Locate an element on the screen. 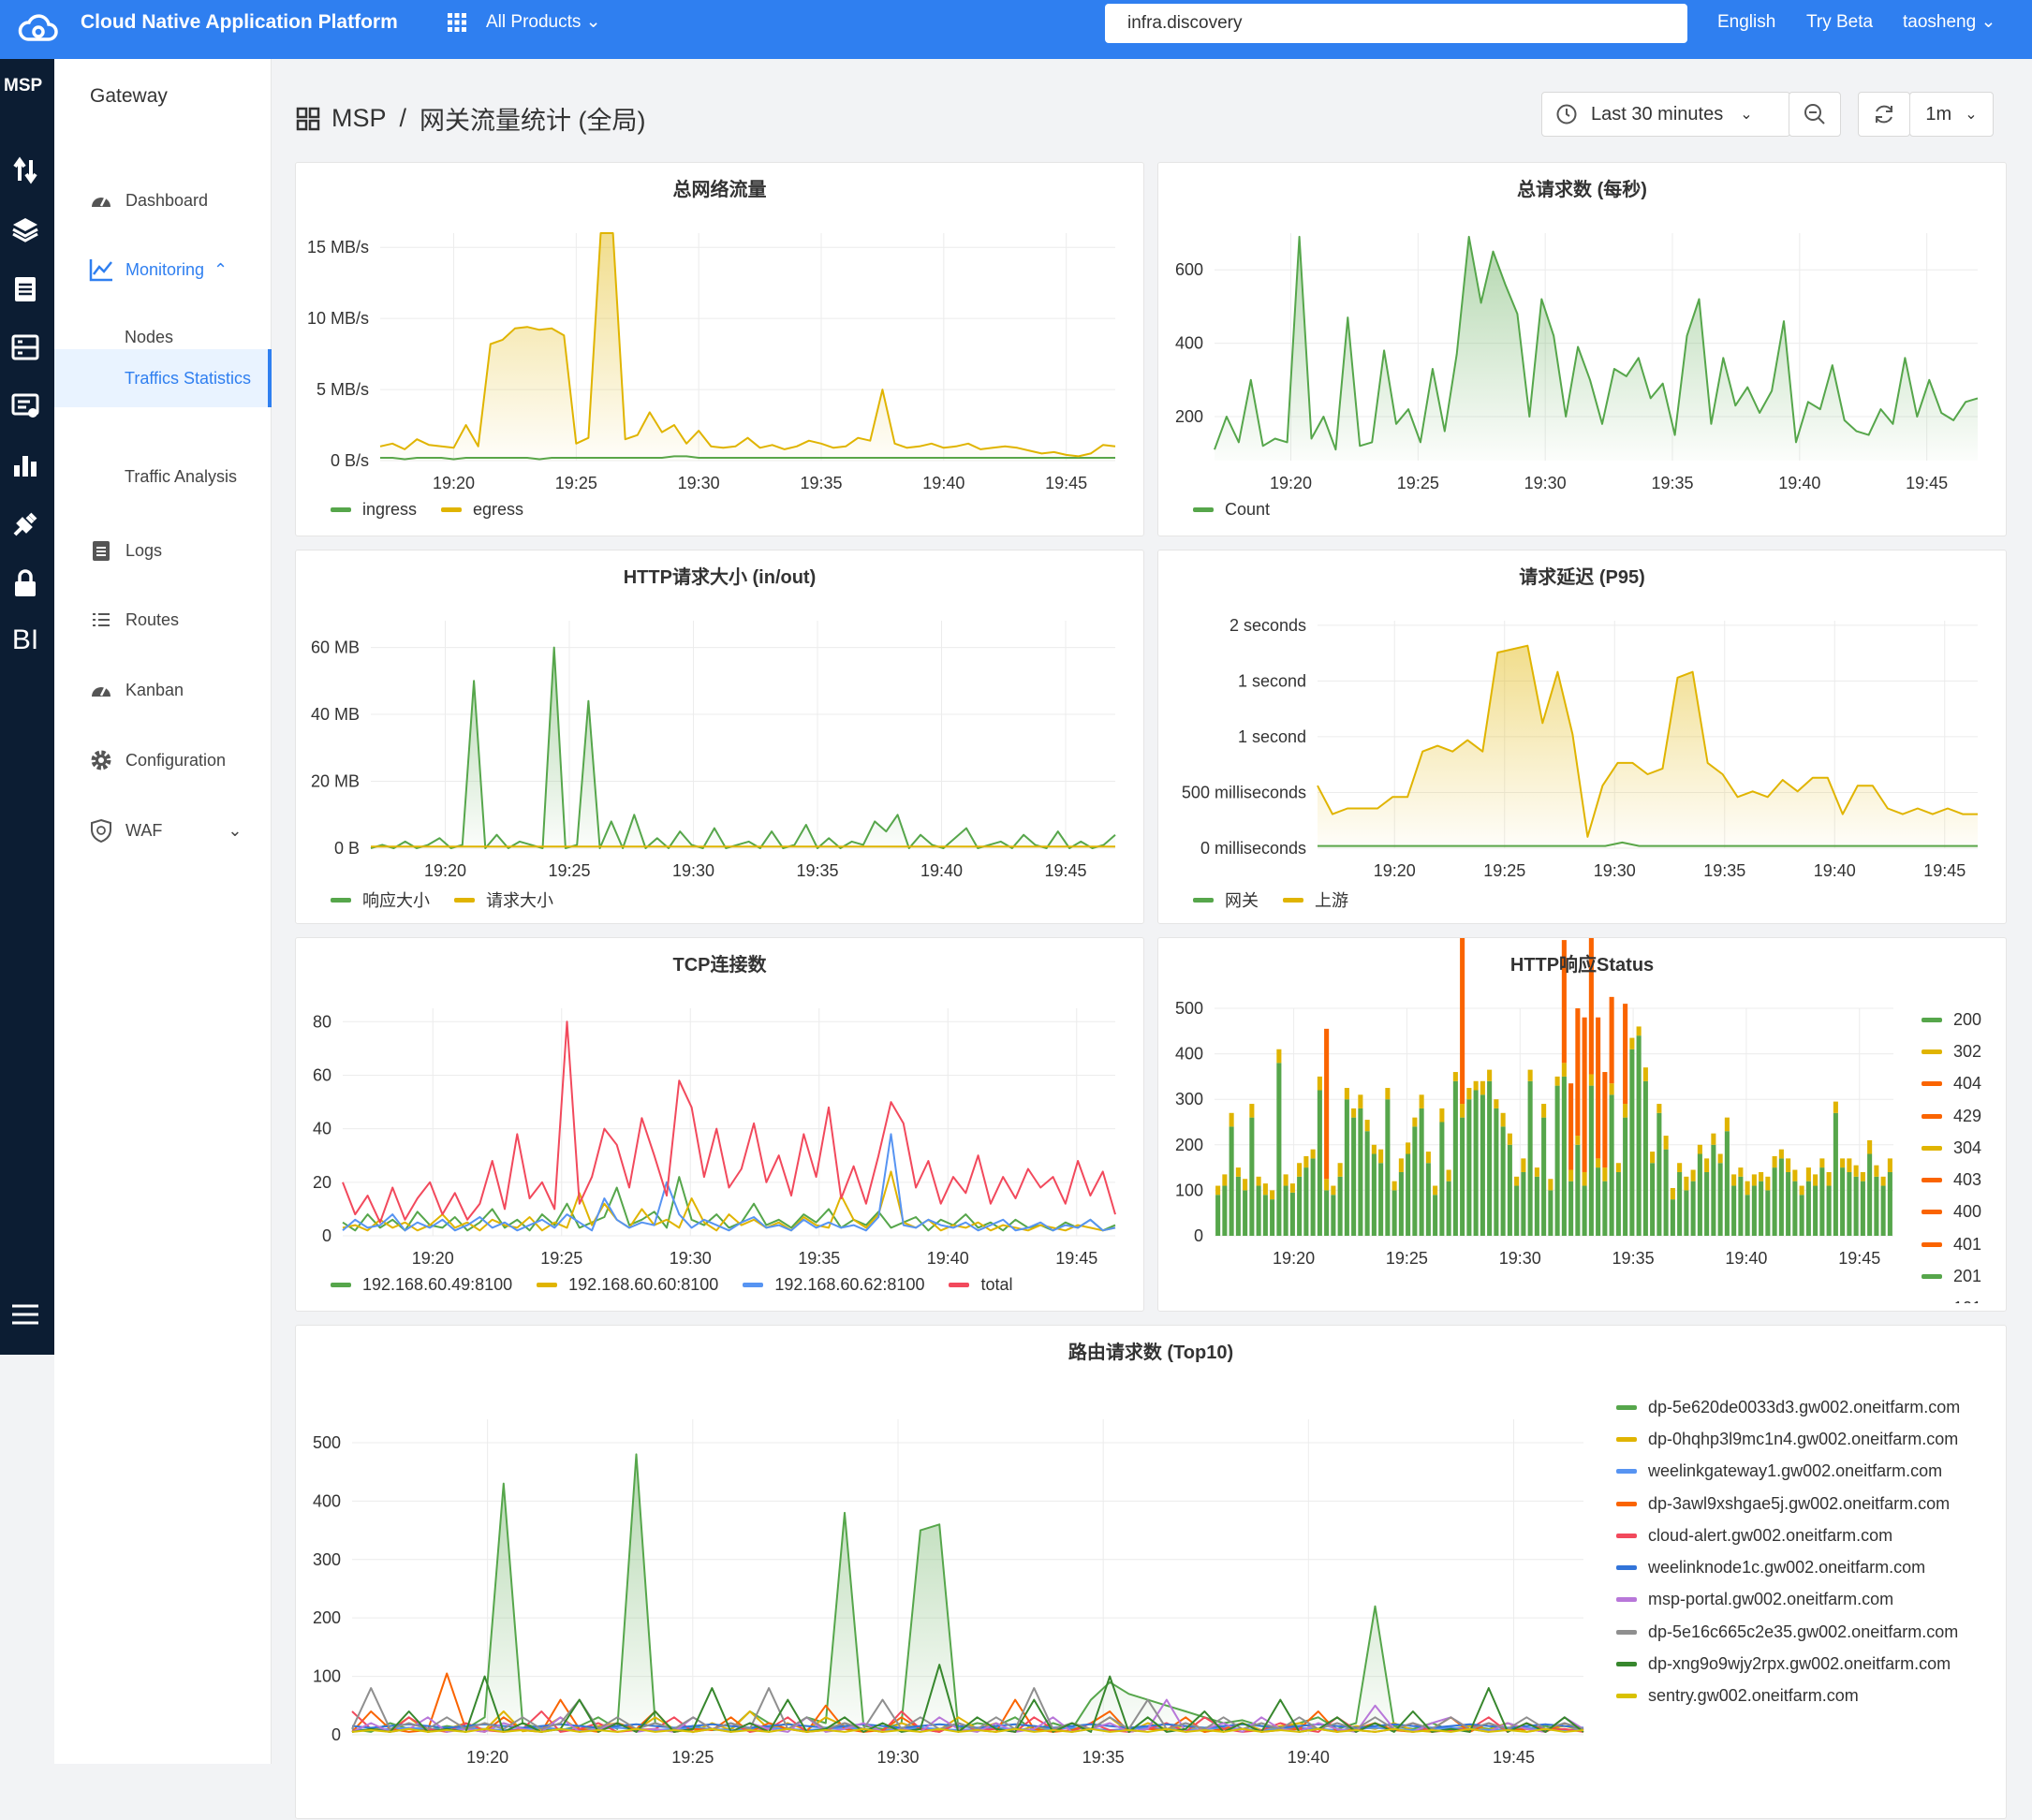 Image resolution: width=2032 pixels, height=1820 pixels. cloud-logo-icon is located at coordinates (38, 29).